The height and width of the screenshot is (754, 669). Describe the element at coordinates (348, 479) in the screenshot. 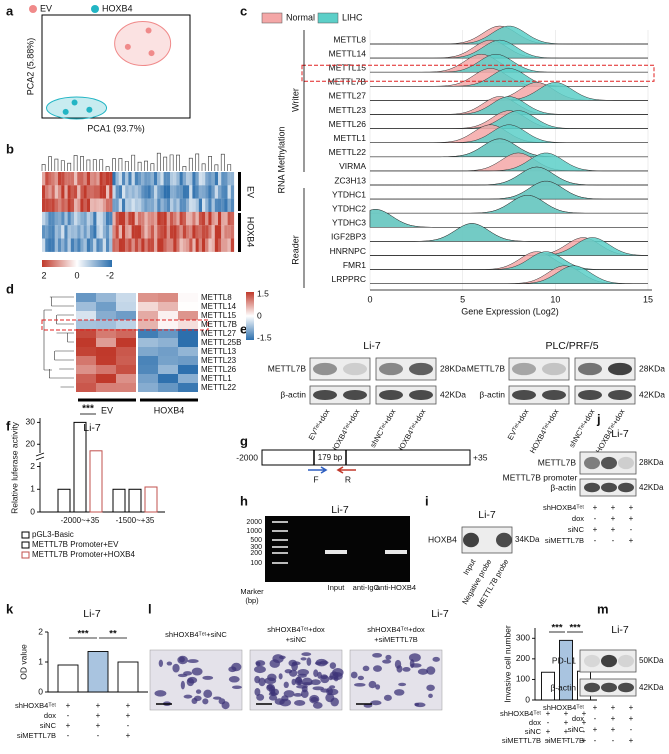

I see `label: R` at that location.